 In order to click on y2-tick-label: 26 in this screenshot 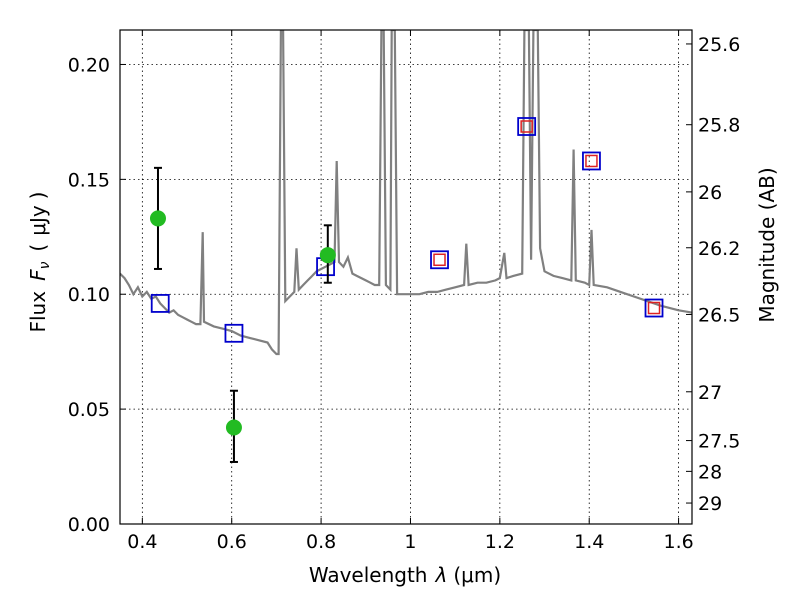, I will do `click(710, 193)`.